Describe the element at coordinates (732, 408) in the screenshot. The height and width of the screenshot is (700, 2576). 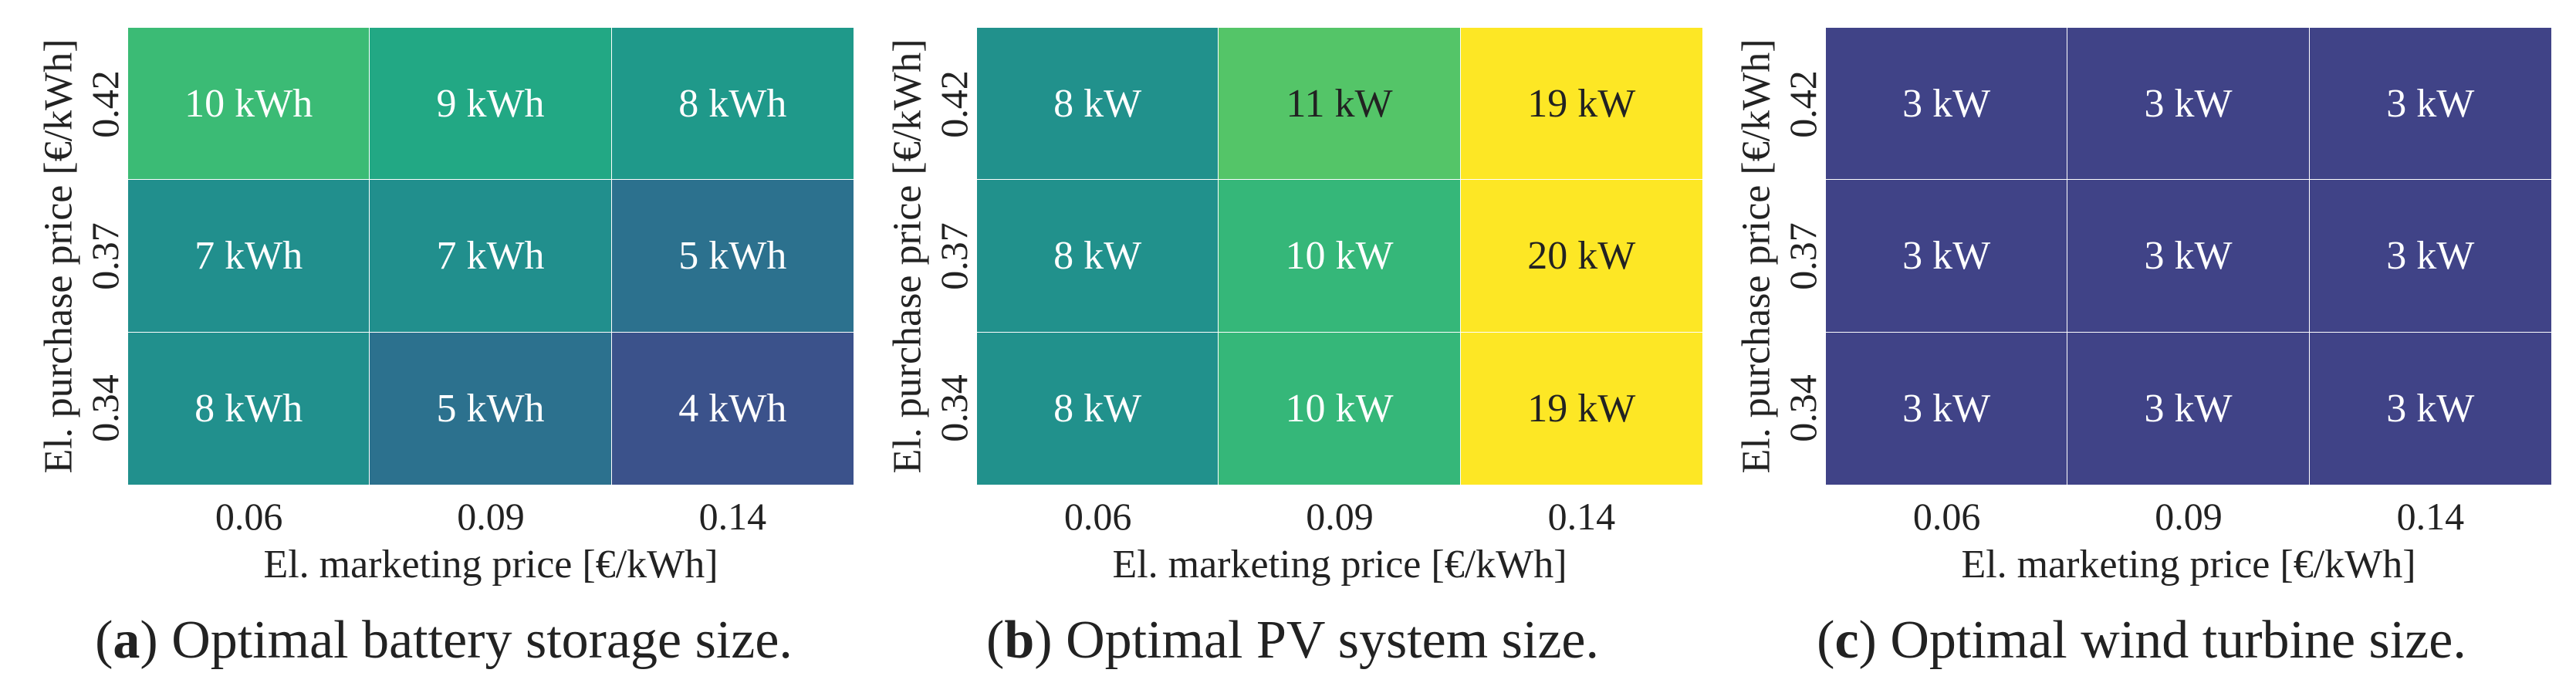
I see `heatmap-cell: 4 kWh` at that location.